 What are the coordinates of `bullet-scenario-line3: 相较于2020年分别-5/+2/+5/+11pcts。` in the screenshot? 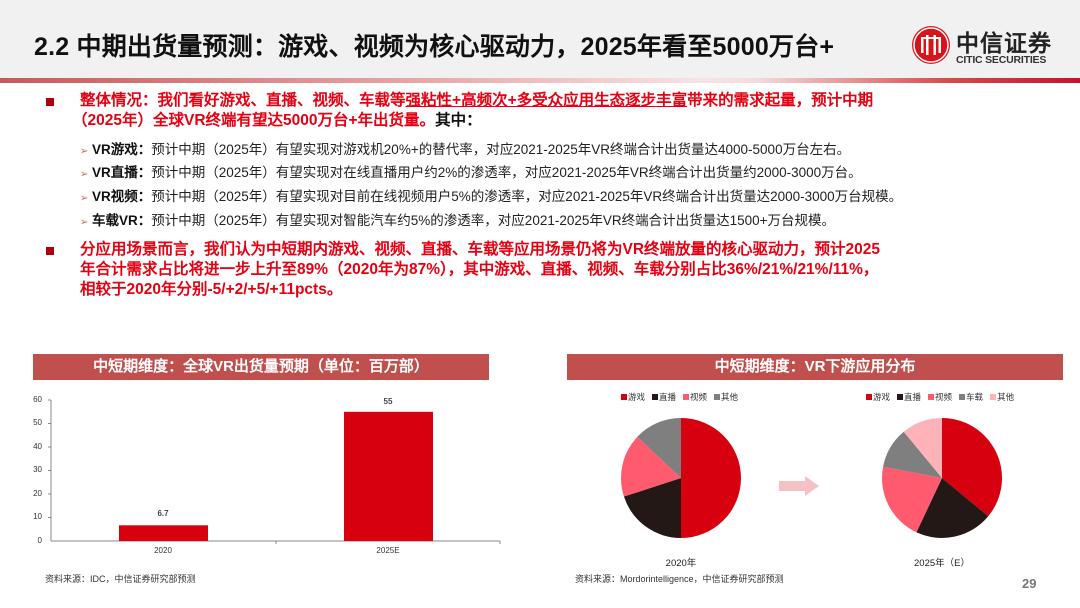 It's located at (211, 289).